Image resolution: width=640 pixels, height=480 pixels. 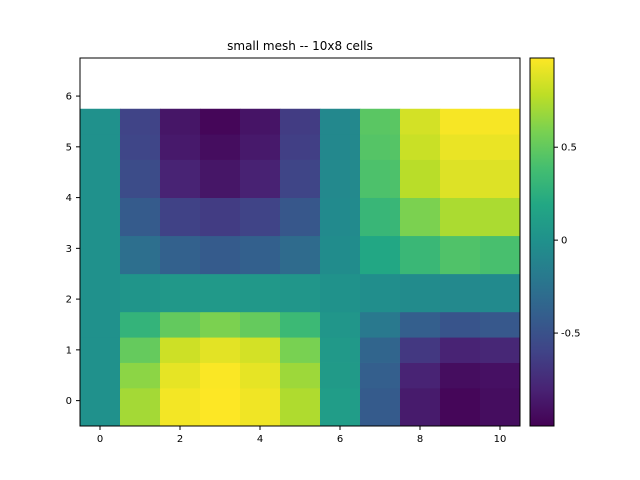 I want to click on x-axis: 0 2 4 6 8 10, so click(x=302, y=435).